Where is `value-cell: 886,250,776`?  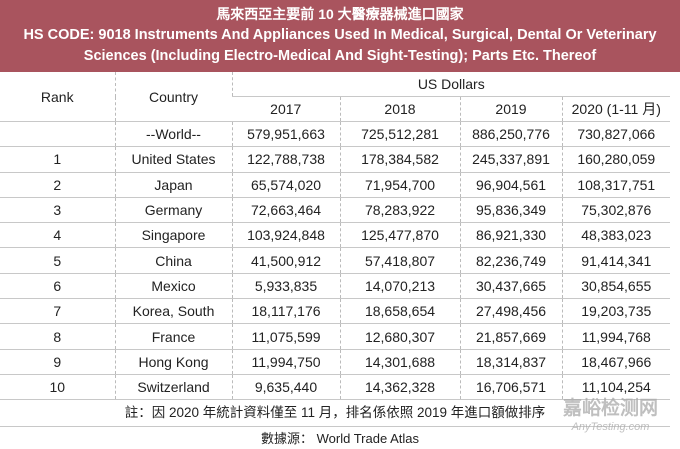
value-cell: 886,250,776 is located at coordinates (510, 134).